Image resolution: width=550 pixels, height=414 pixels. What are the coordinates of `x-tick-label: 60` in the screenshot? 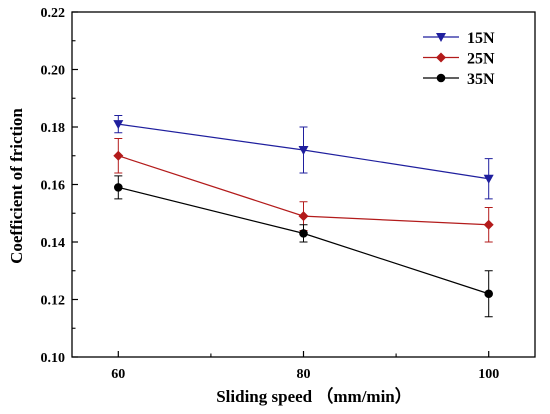 It's located at (118, 374).